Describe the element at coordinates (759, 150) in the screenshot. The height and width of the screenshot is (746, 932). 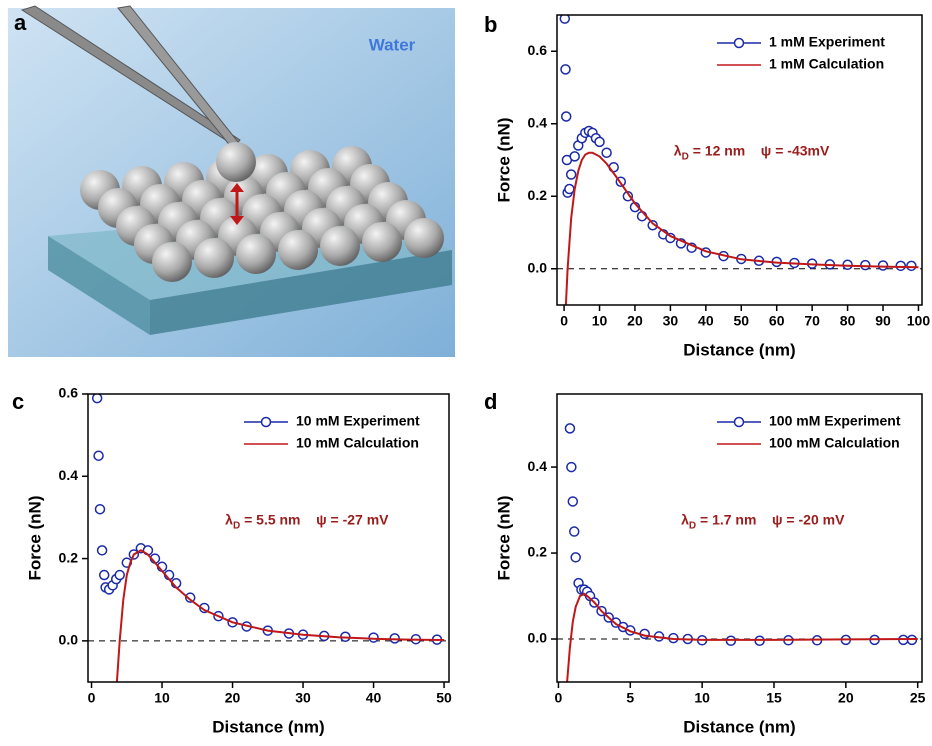
I see `annotation-text: = 12 nm ψ = -43mV` at that location.